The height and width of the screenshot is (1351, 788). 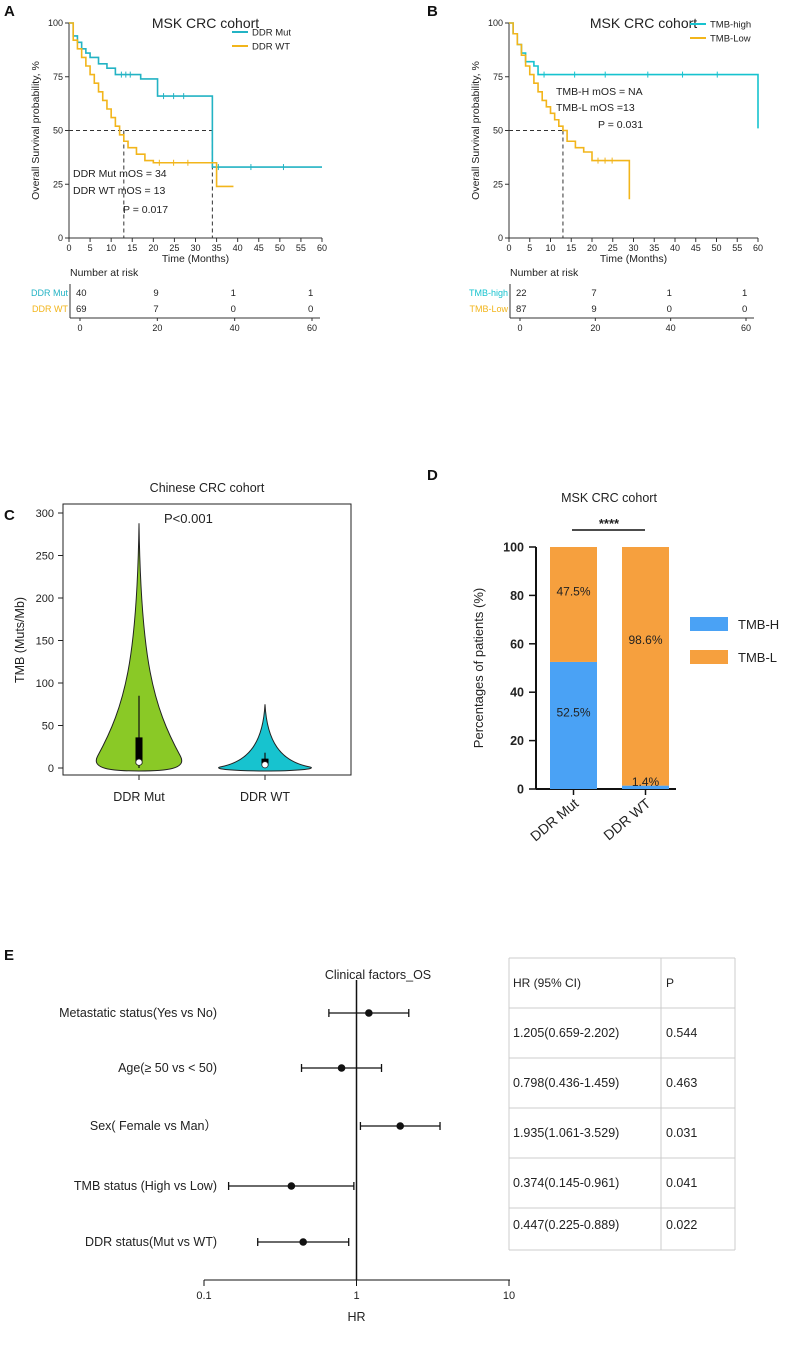 I want to click on legend-label: TMB-L, so click(x=757, y=657).